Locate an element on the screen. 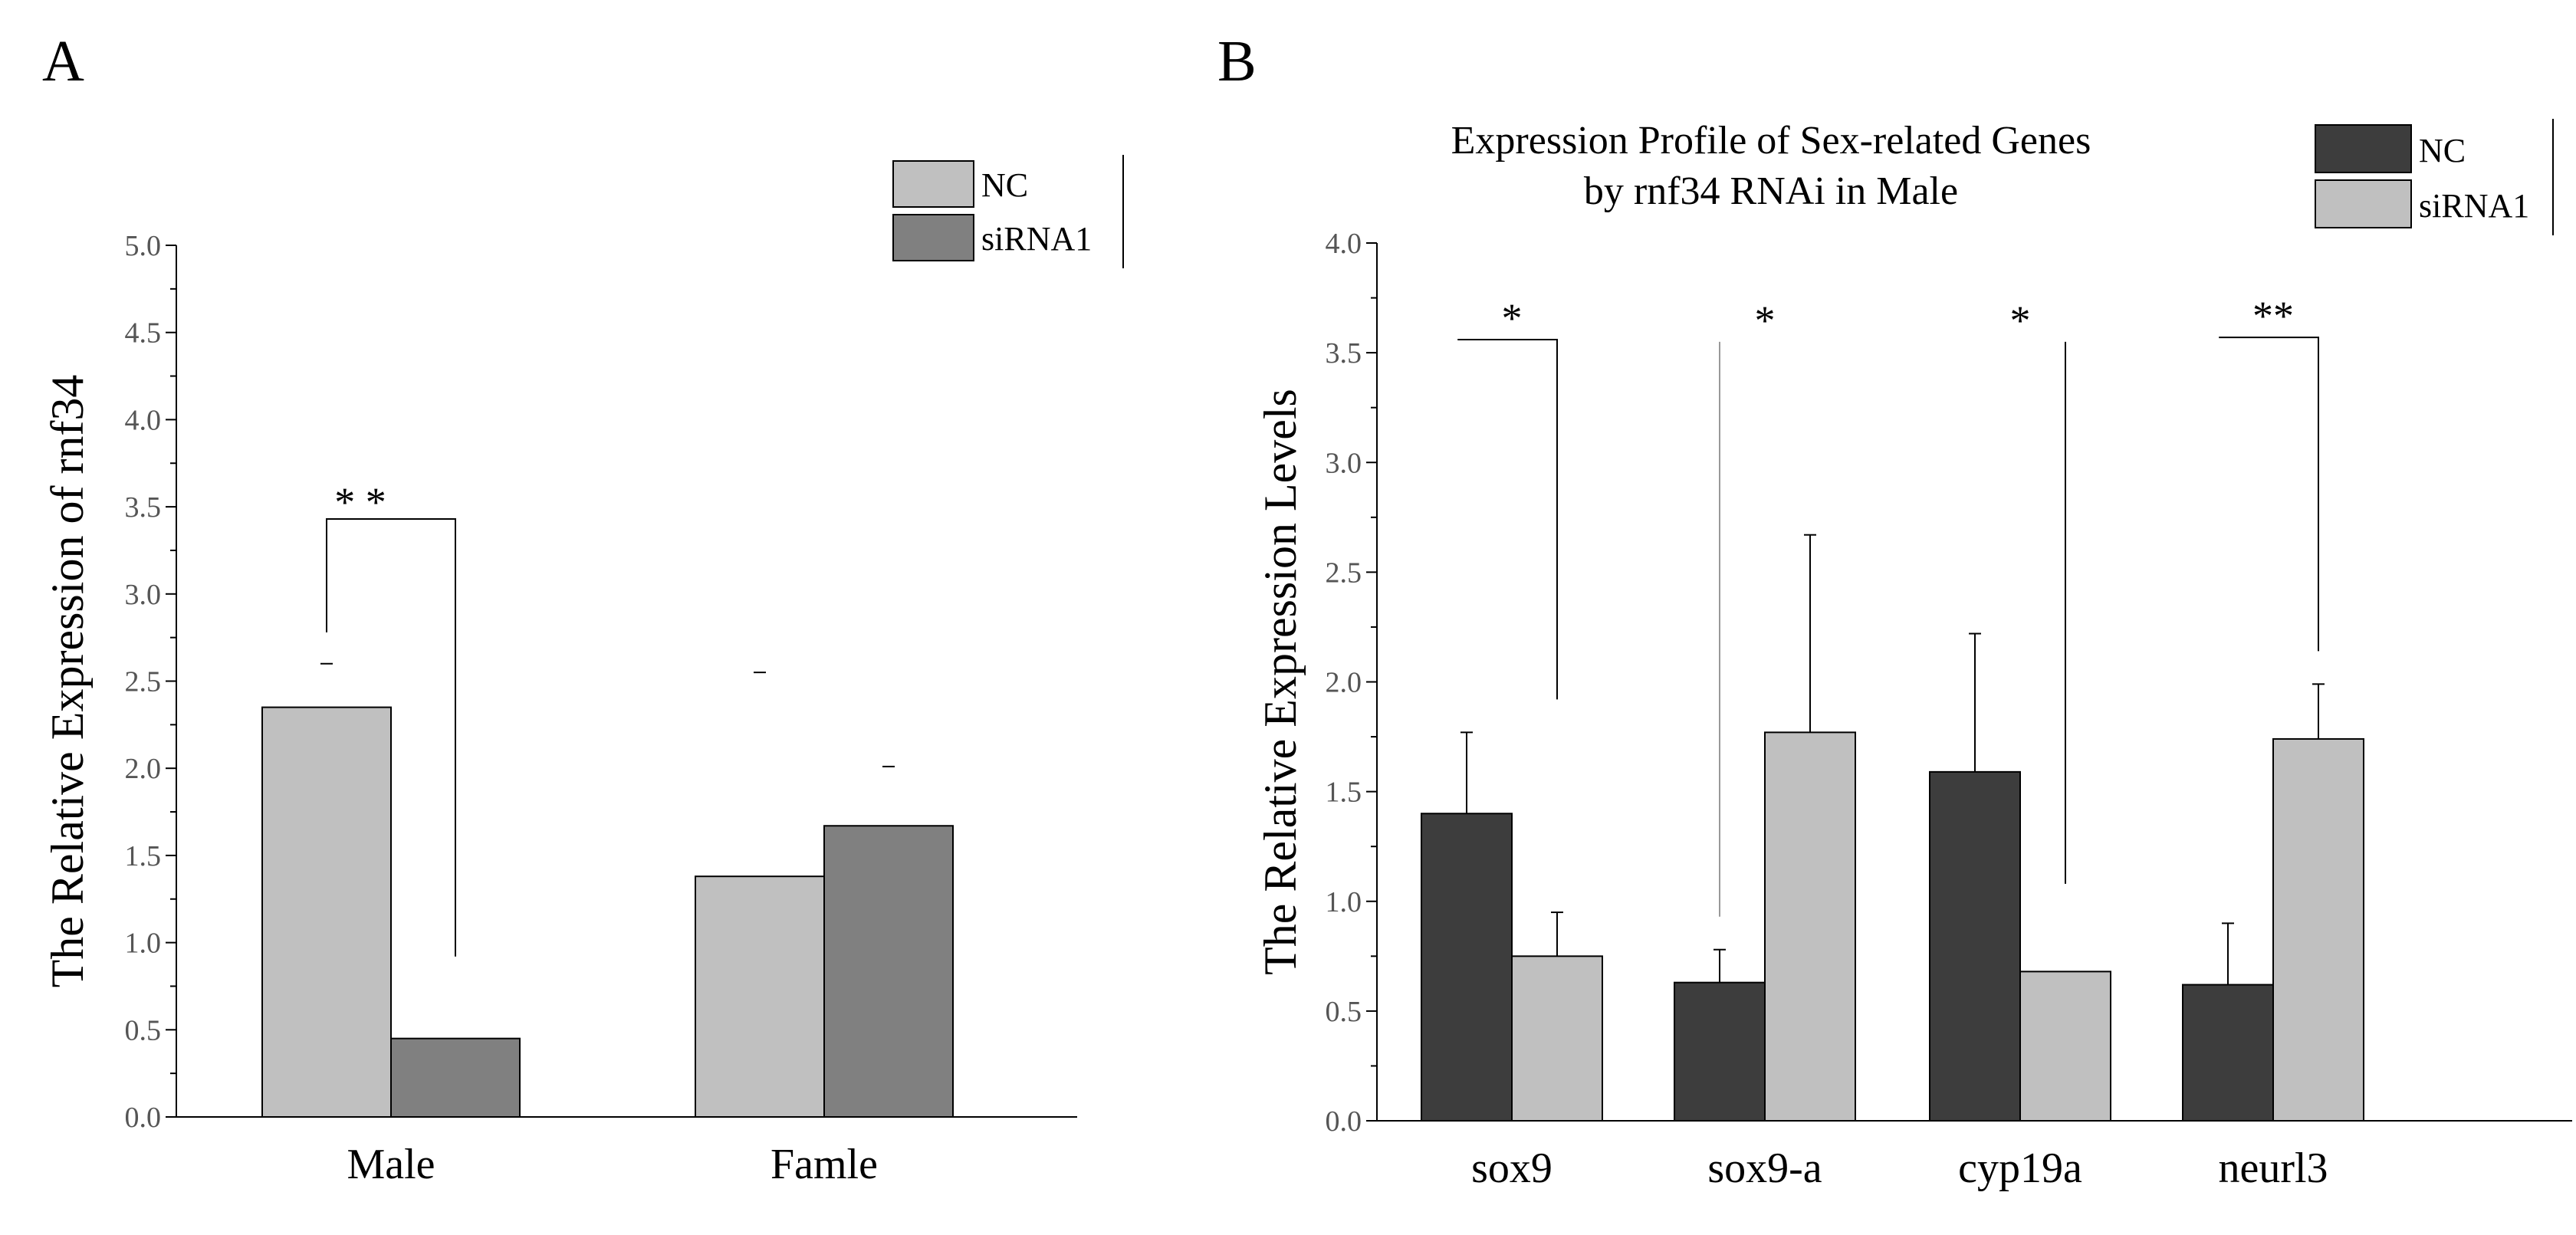 The image size is (2576, 1235). y-tick-label: 5.0 is located at coordinates (143, 246).